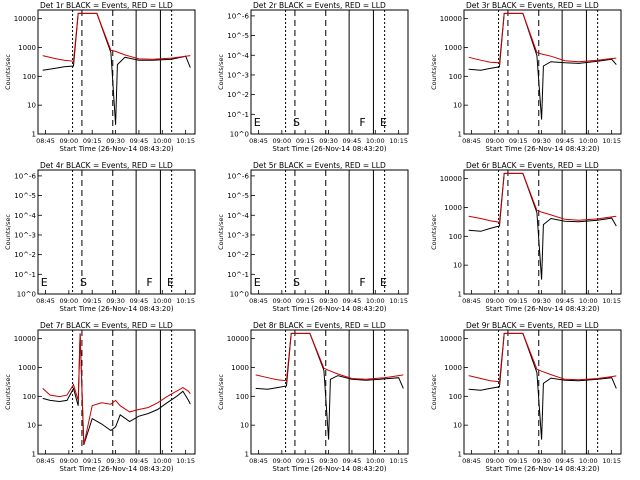 This screenshot has width=640, height=480. What do you see at coordinates (238, 216) in the screenshot?
I see `y-tick-label: 10^-4` at bounding box center [238, 216].